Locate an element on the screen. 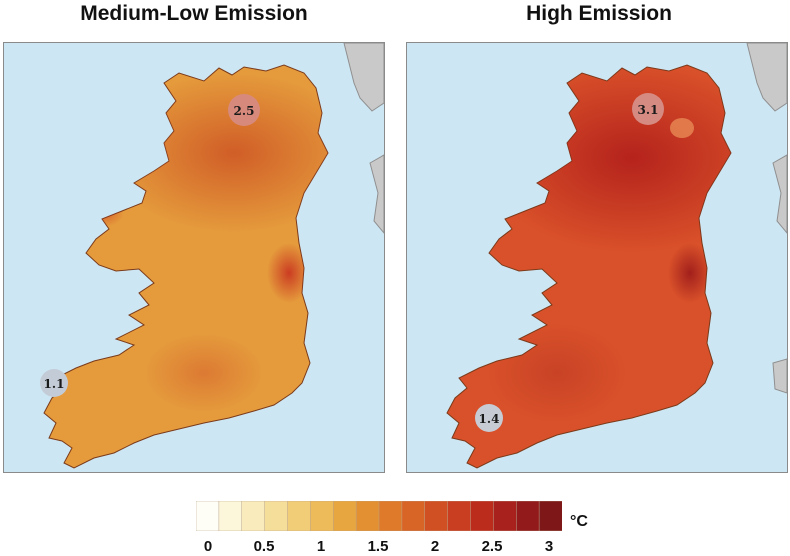 This screenshot has width=790, height=556. marker-value-southwest: 1.1 is located at coordinates (54, 384).